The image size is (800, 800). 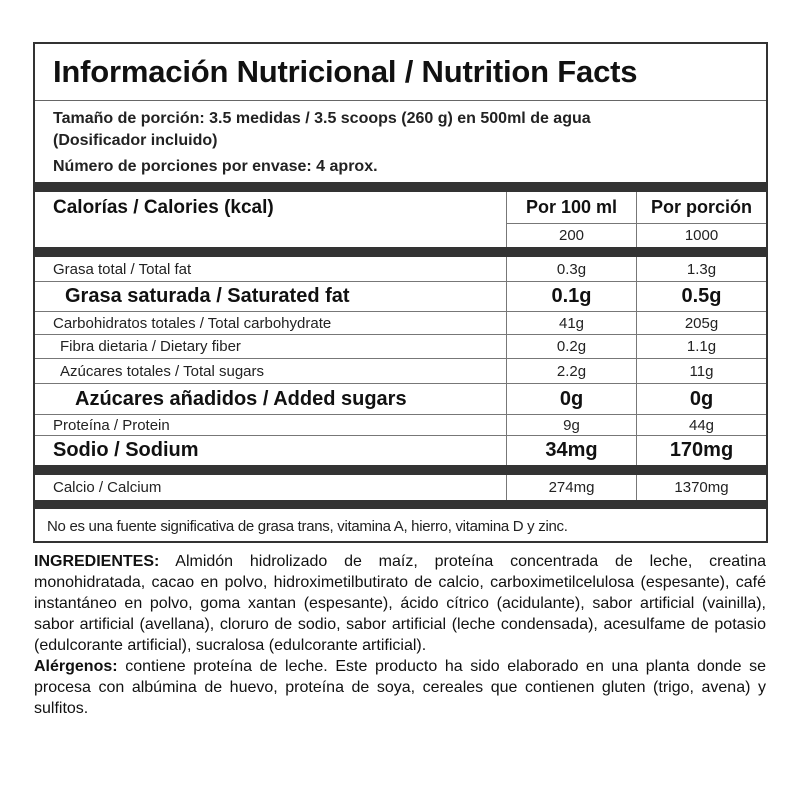 I want to click on value-per-serving: 170mg, so click(x=701, y=450).